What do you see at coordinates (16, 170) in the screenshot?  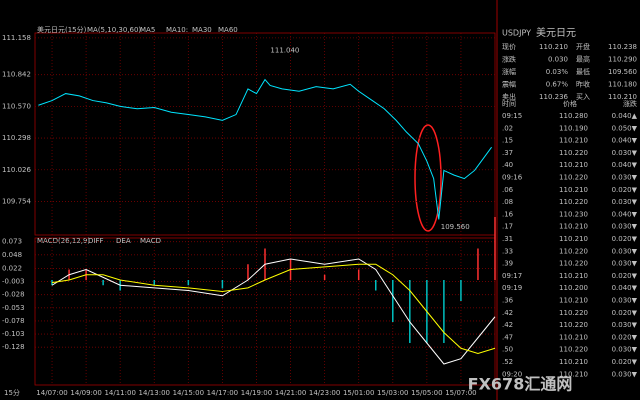 I see `y-tick-label: 110.026` at bounding box center [16, 170].